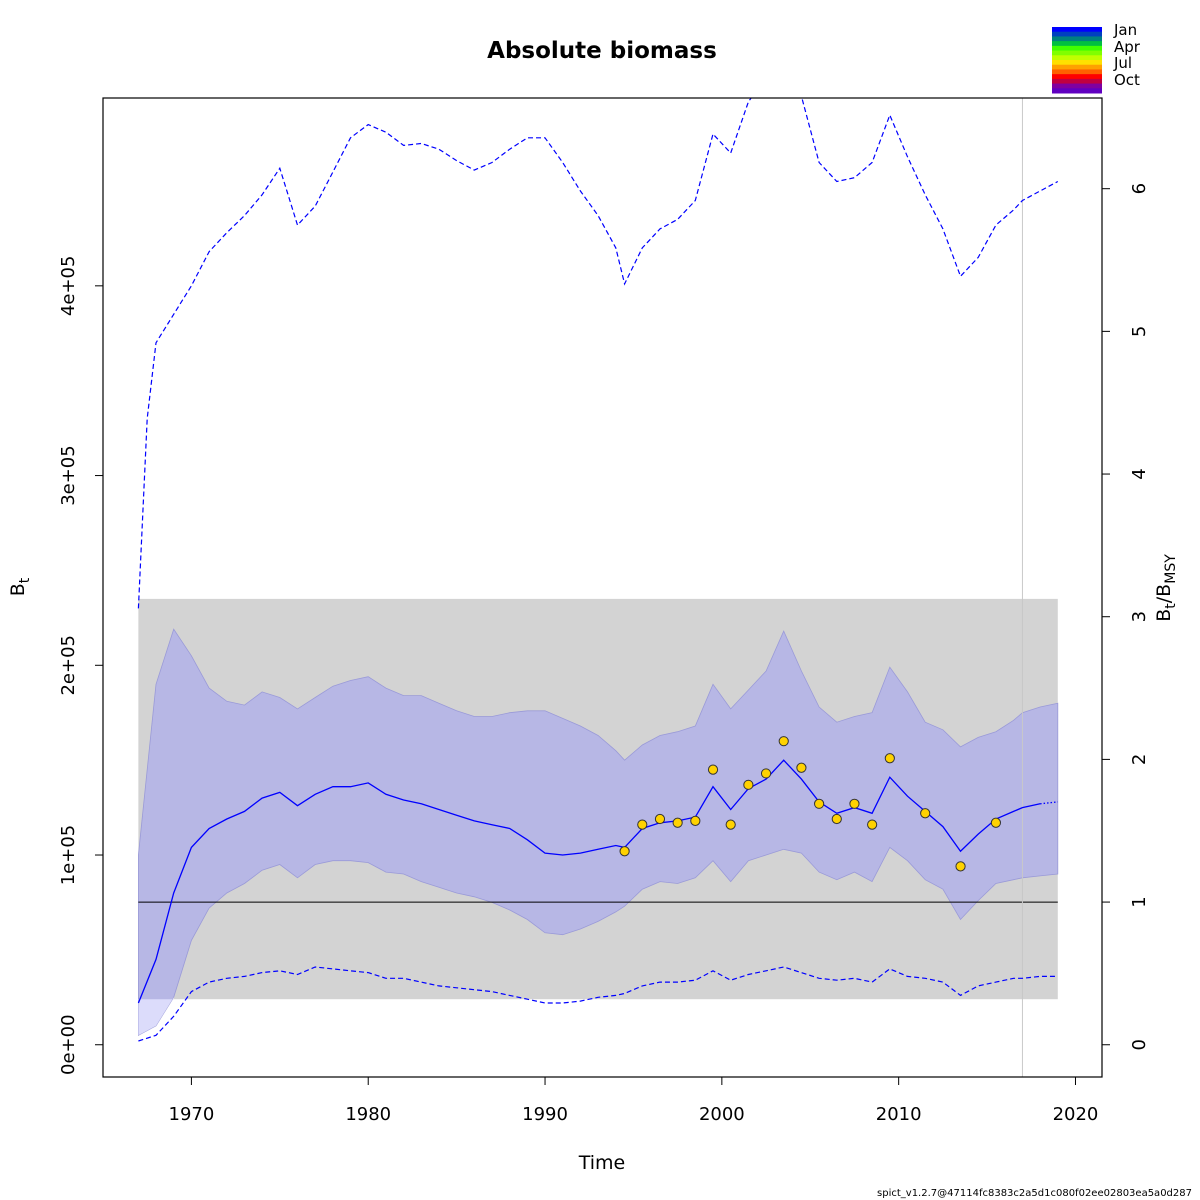 This screenshot has width=1200, height=1200. Describe the element at coordinates (68, 665) in the screenshot. I see `y-tick-label: 2e+05` at that location.